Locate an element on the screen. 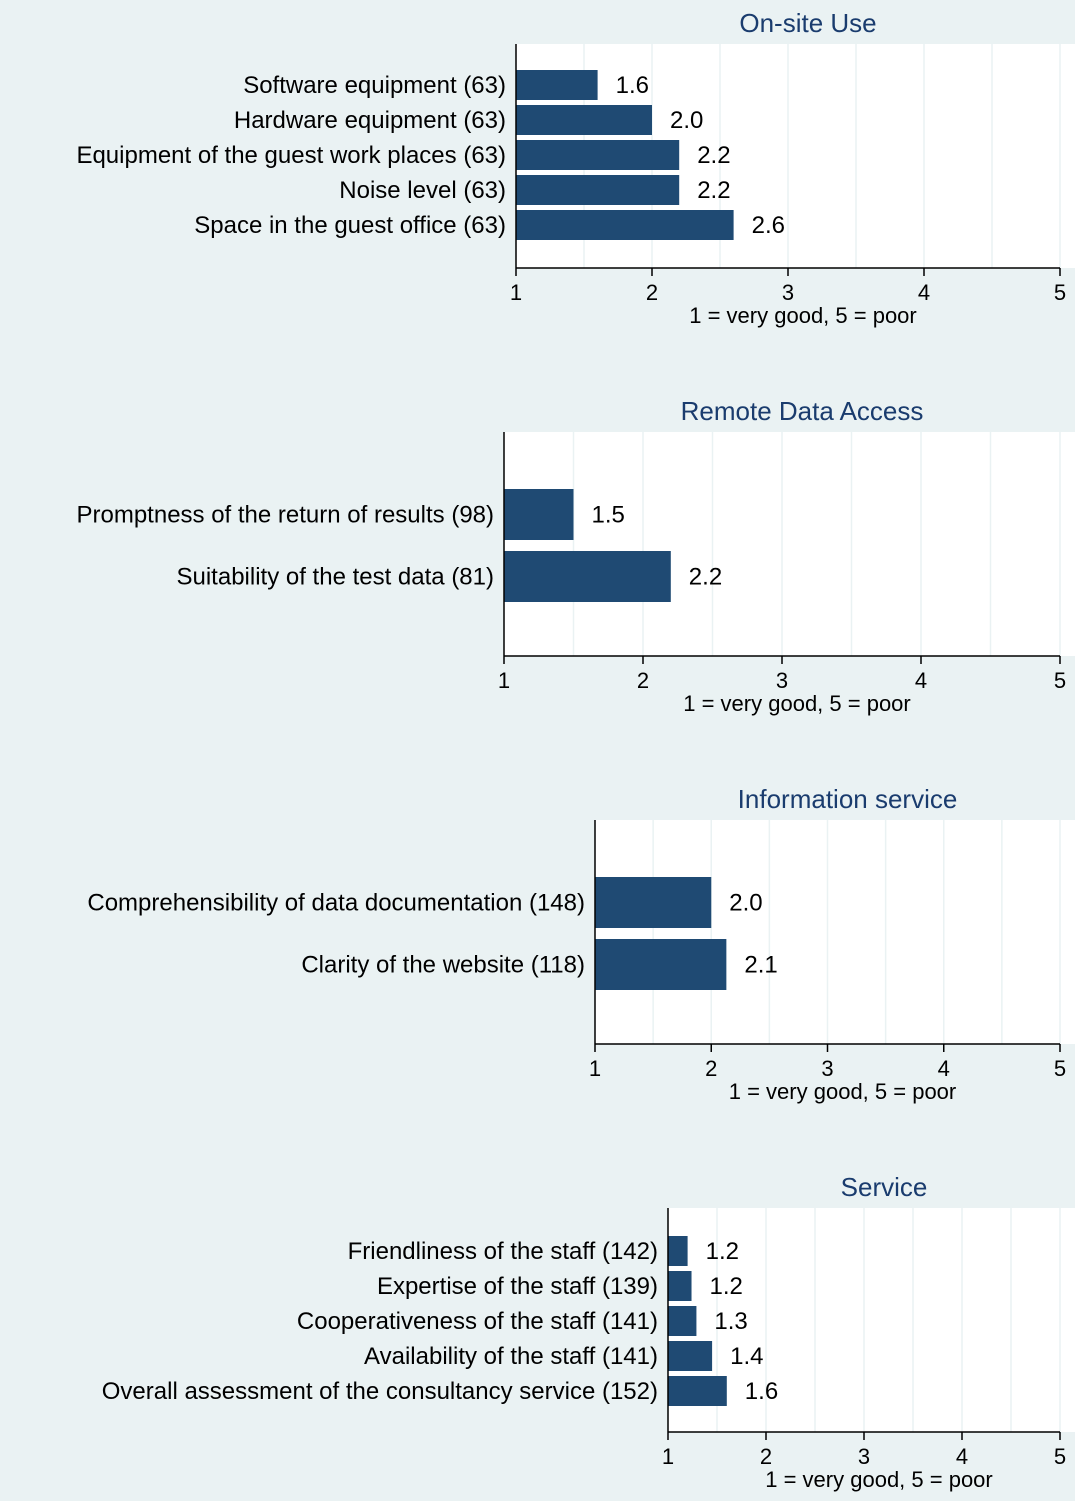 This screenshot has width=1075, height=1501. category-label: Noise level (63) is located at coordinates (422, 190).